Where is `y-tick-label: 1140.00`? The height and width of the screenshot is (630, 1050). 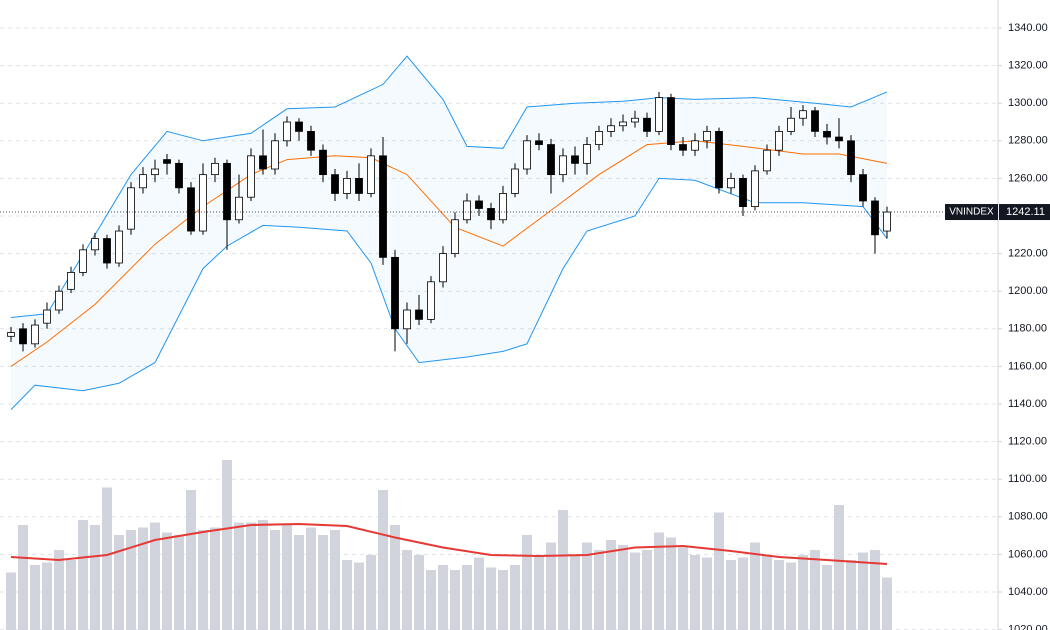 y-tick-label: 1140.00 is located at coordinates (1027, 404).